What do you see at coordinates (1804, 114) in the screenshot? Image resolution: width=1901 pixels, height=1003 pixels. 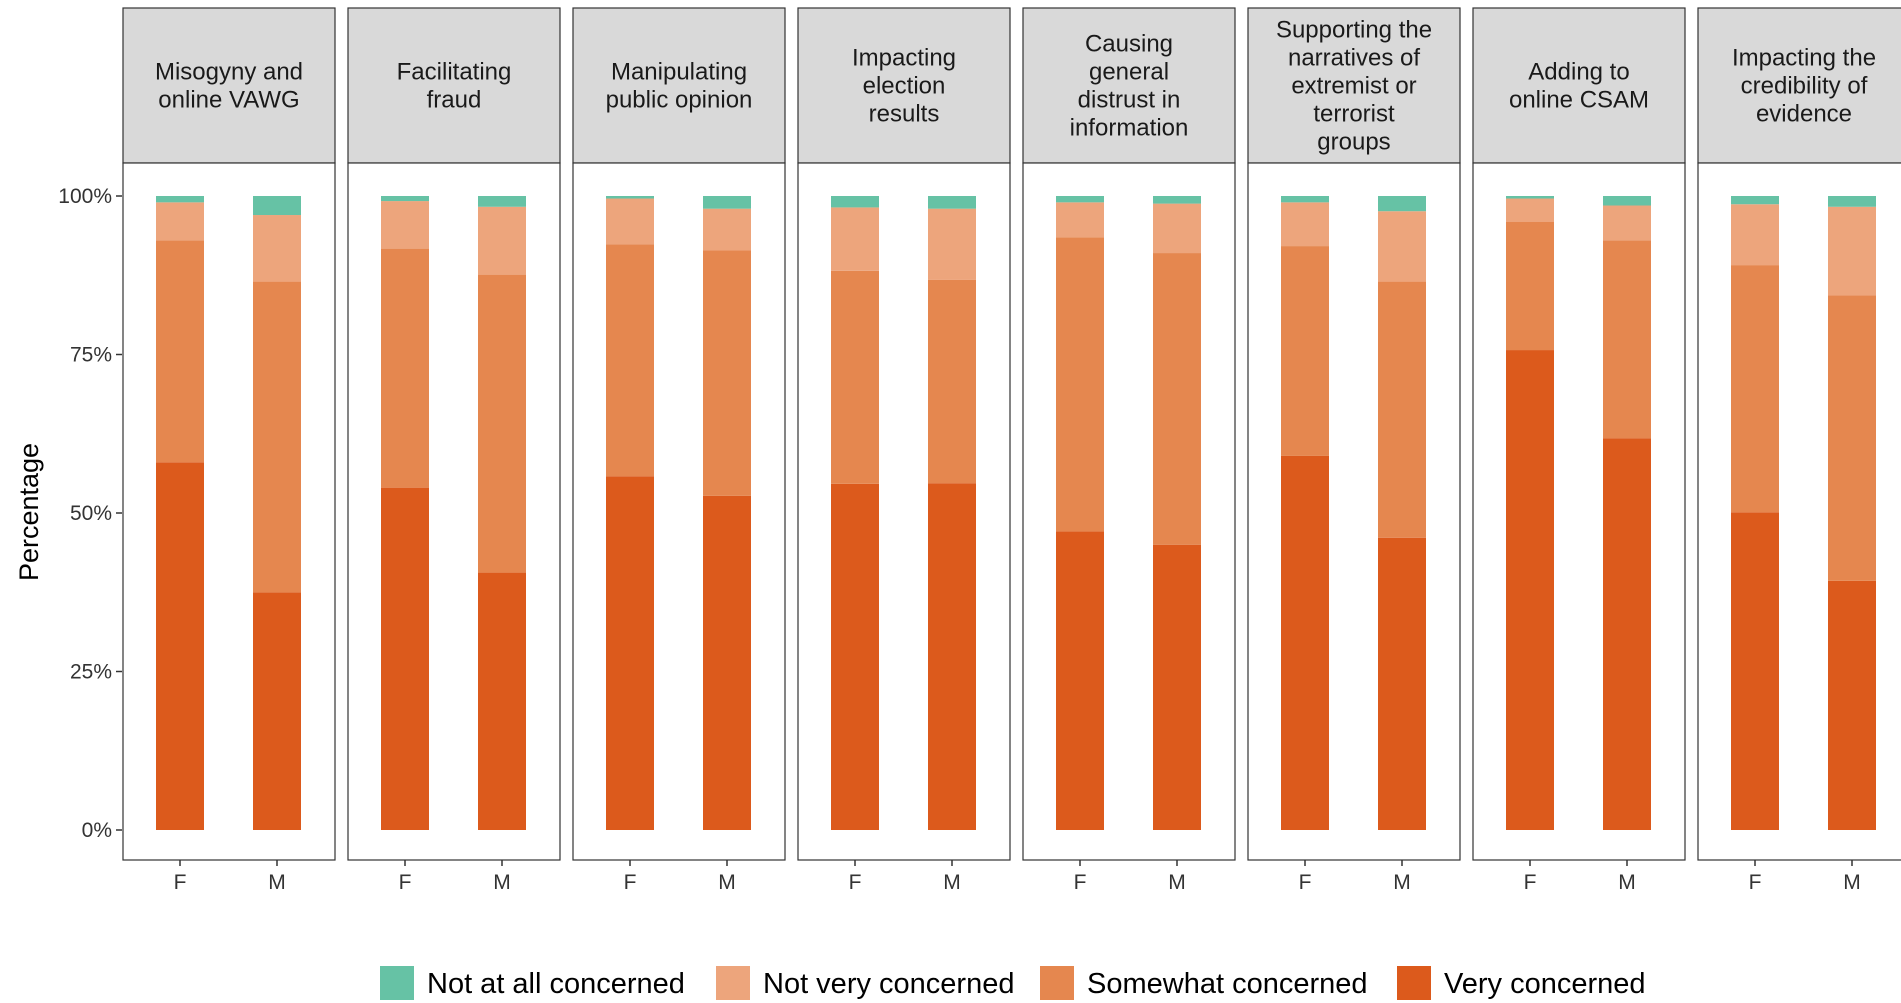 I see `facet-title-line: evidence` at bounding box center [1804, 114].